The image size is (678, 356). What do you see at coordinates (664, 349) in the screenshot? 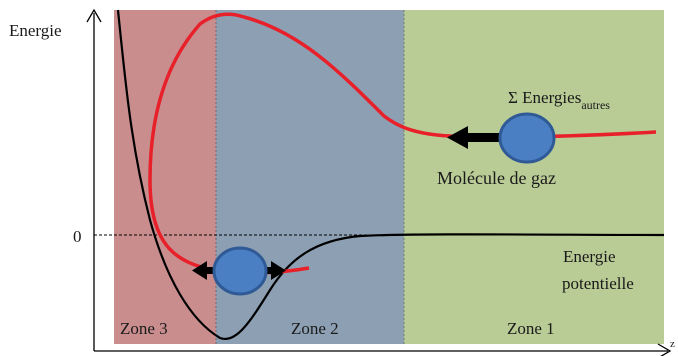
I see `x-axis-arrowhead` at bounding box center [664, 349].